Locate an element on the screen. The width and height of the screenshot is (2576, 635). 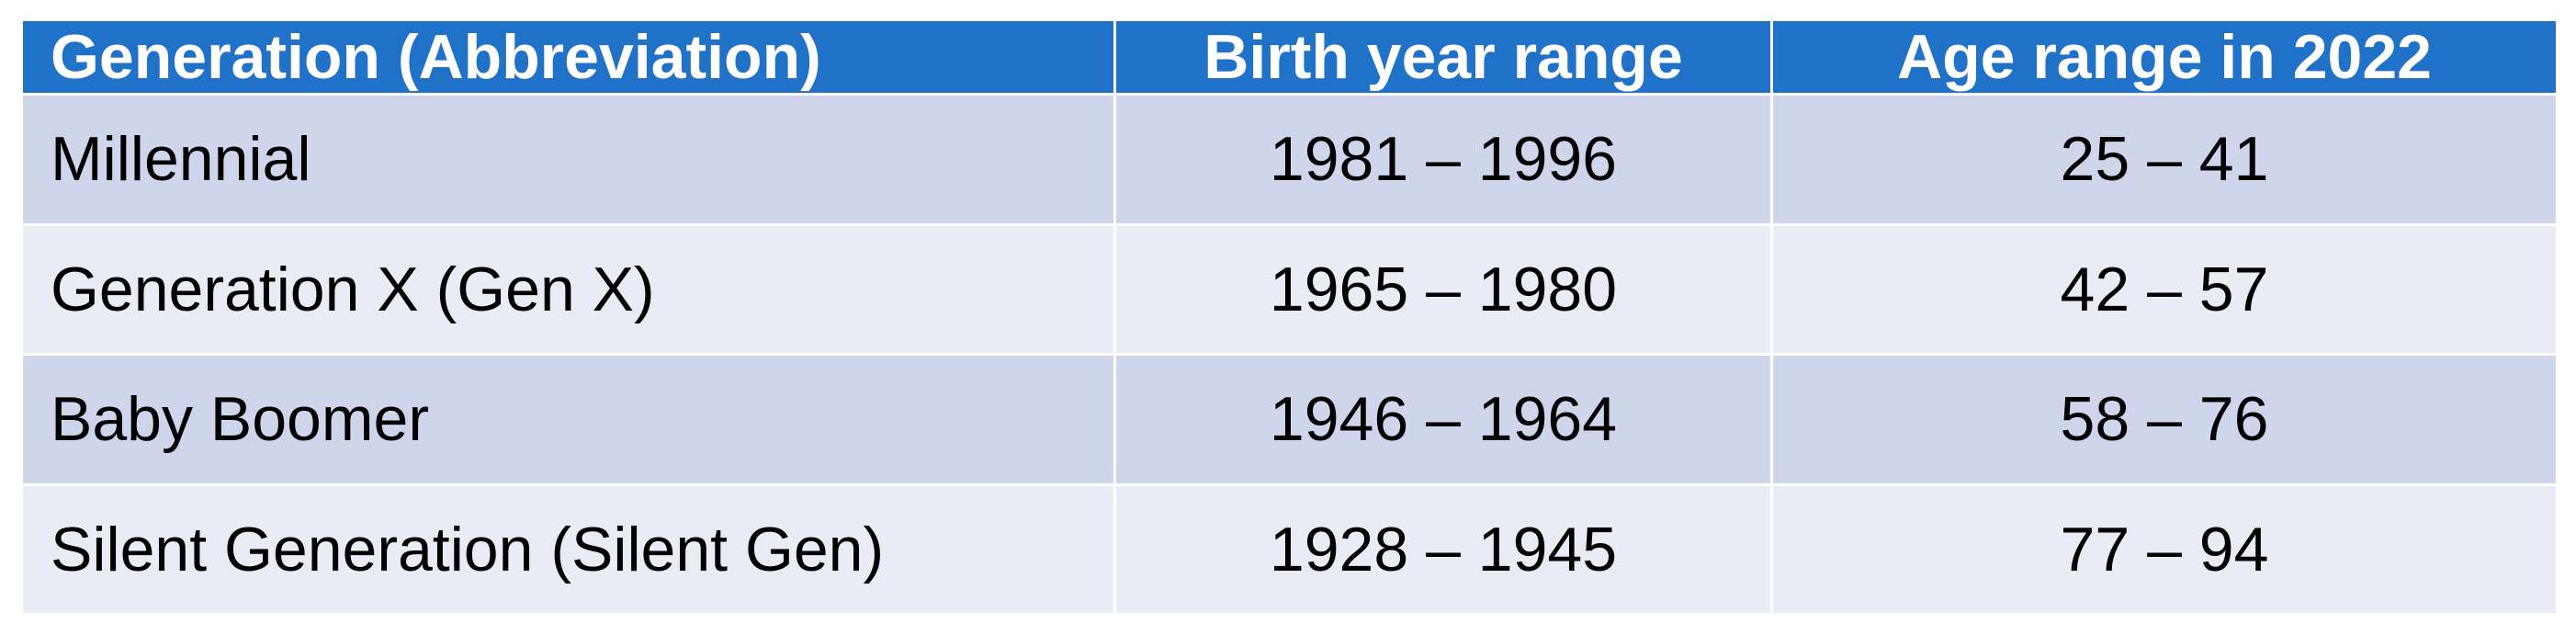
table-cell: 42 – 57 is located at coordinates (2164, 289).